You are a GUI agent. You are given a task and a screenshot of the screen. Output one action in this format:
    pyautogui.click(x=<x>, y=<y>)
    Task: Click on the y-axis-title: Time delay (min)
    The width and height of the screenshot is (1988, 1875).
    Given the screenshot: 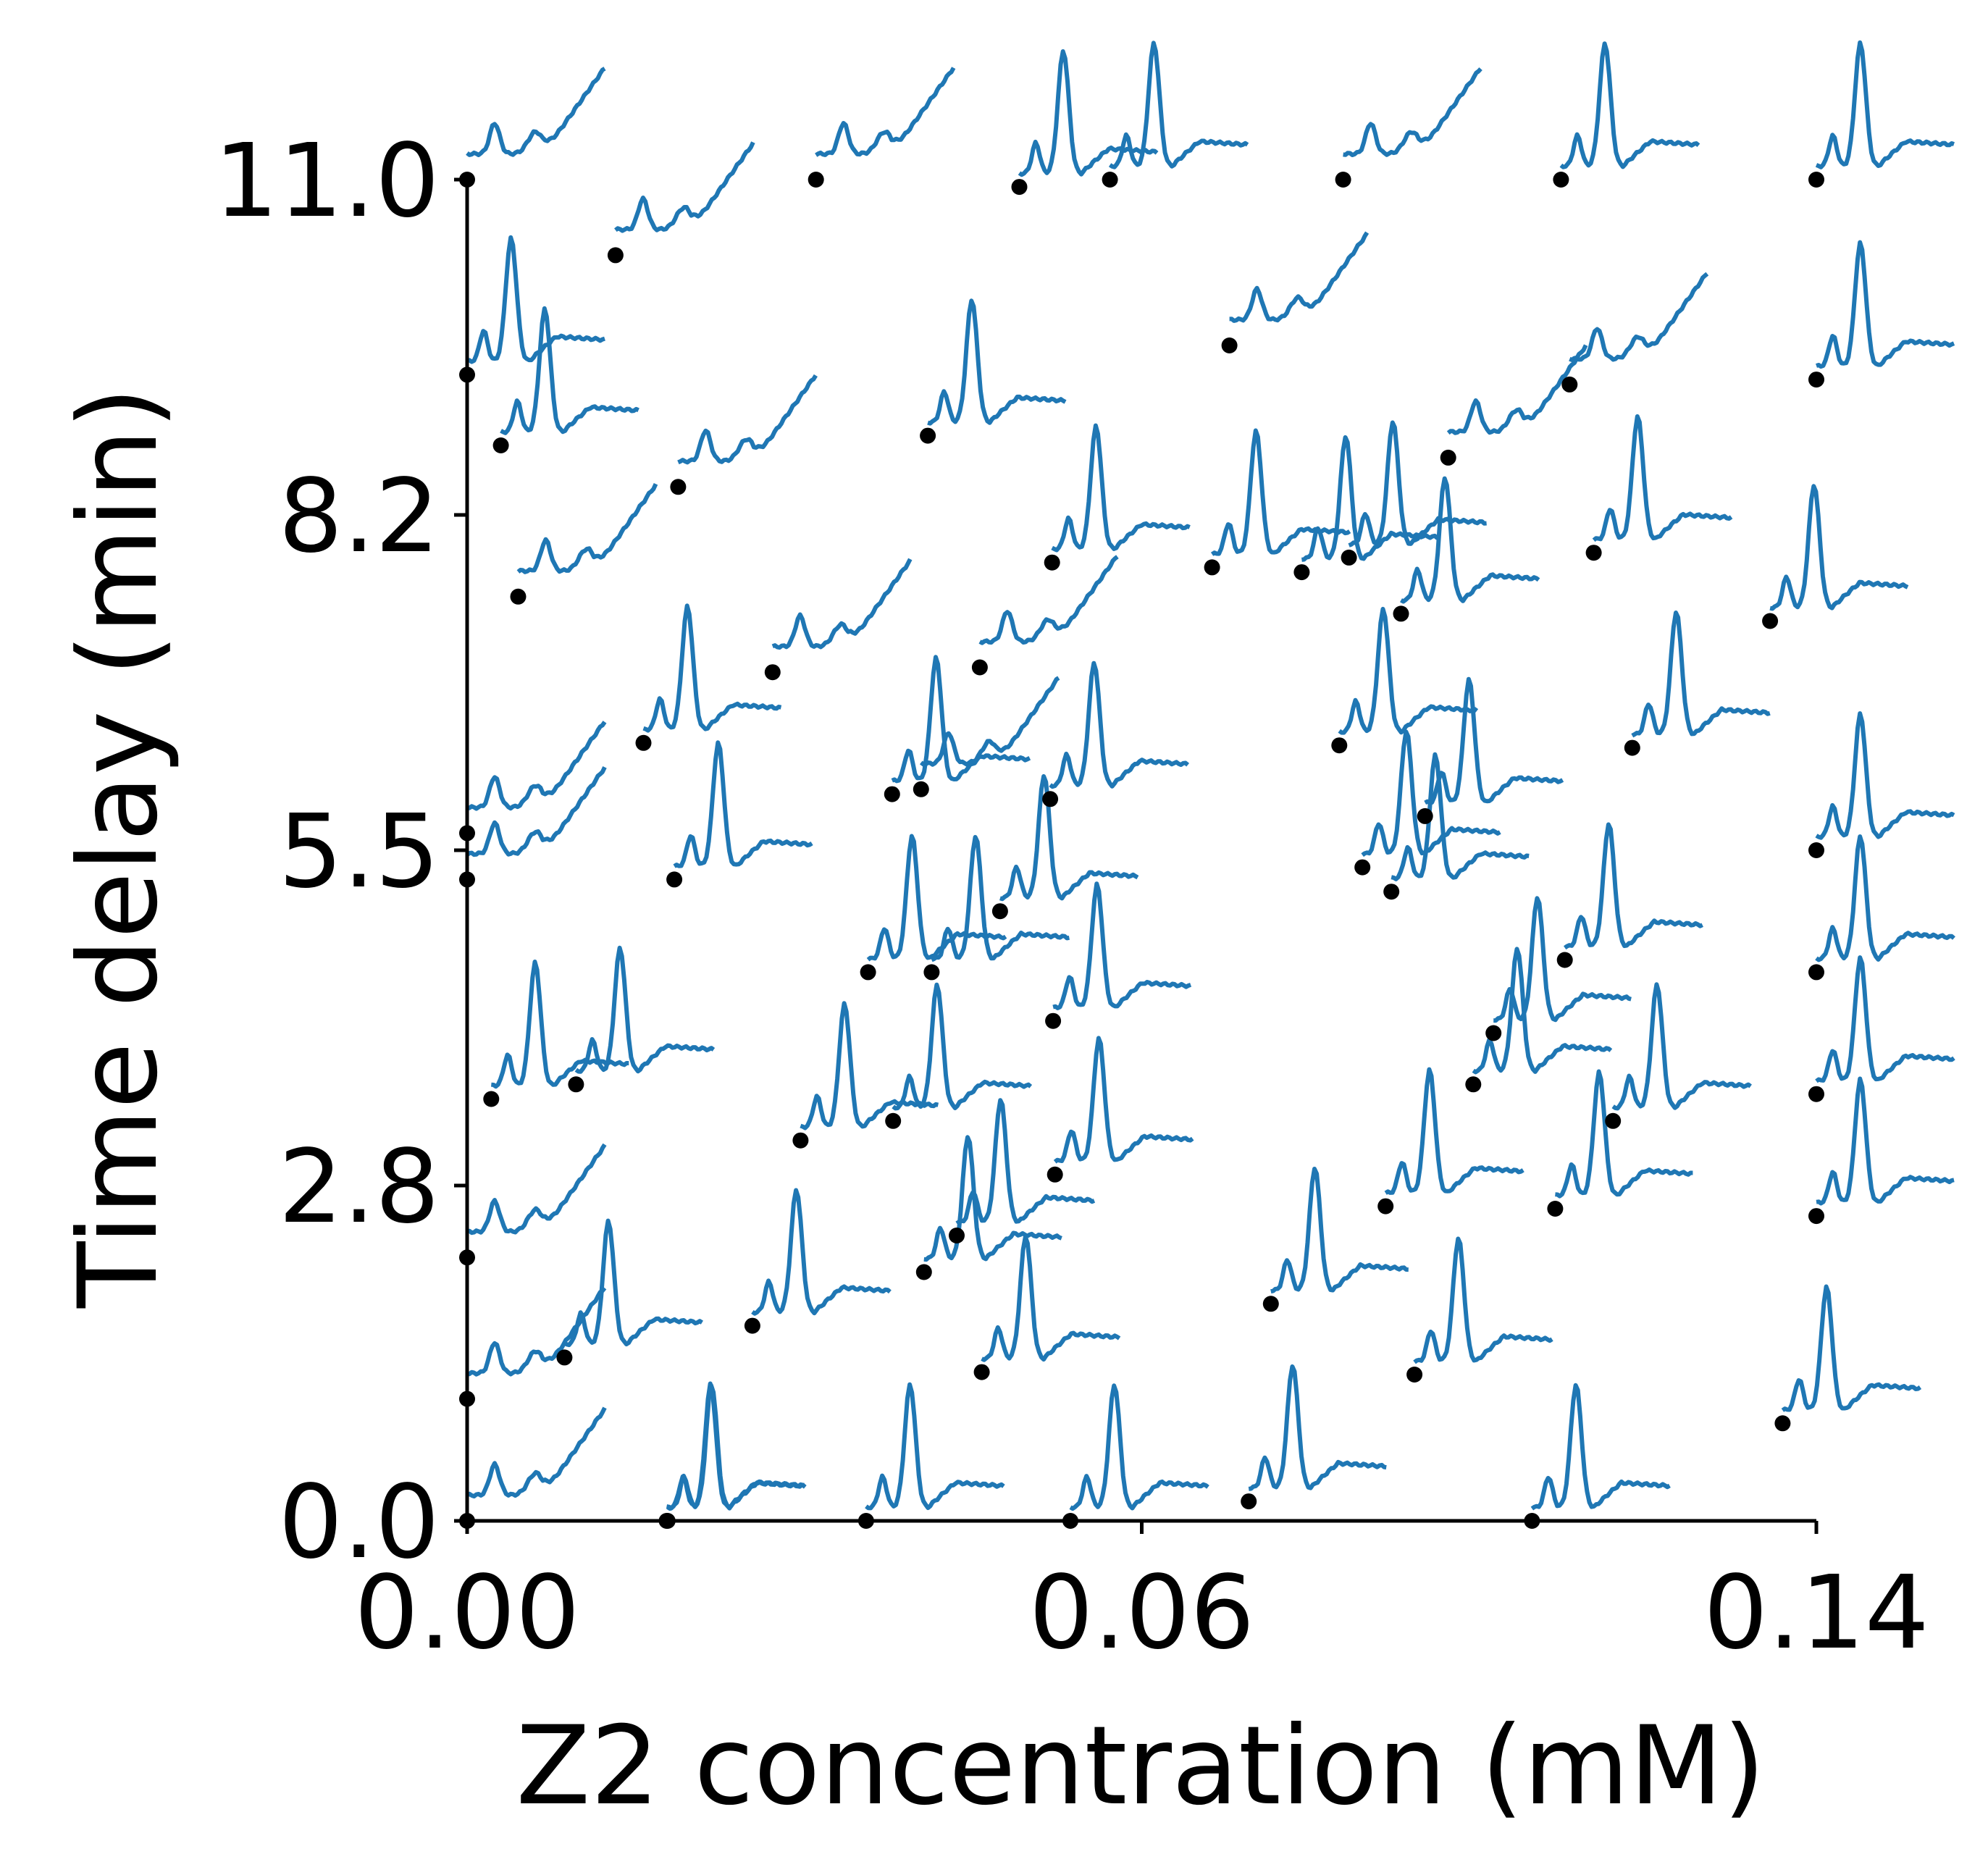 What is the action you would take?
    pyautogui.click(x=119, y=848)
    